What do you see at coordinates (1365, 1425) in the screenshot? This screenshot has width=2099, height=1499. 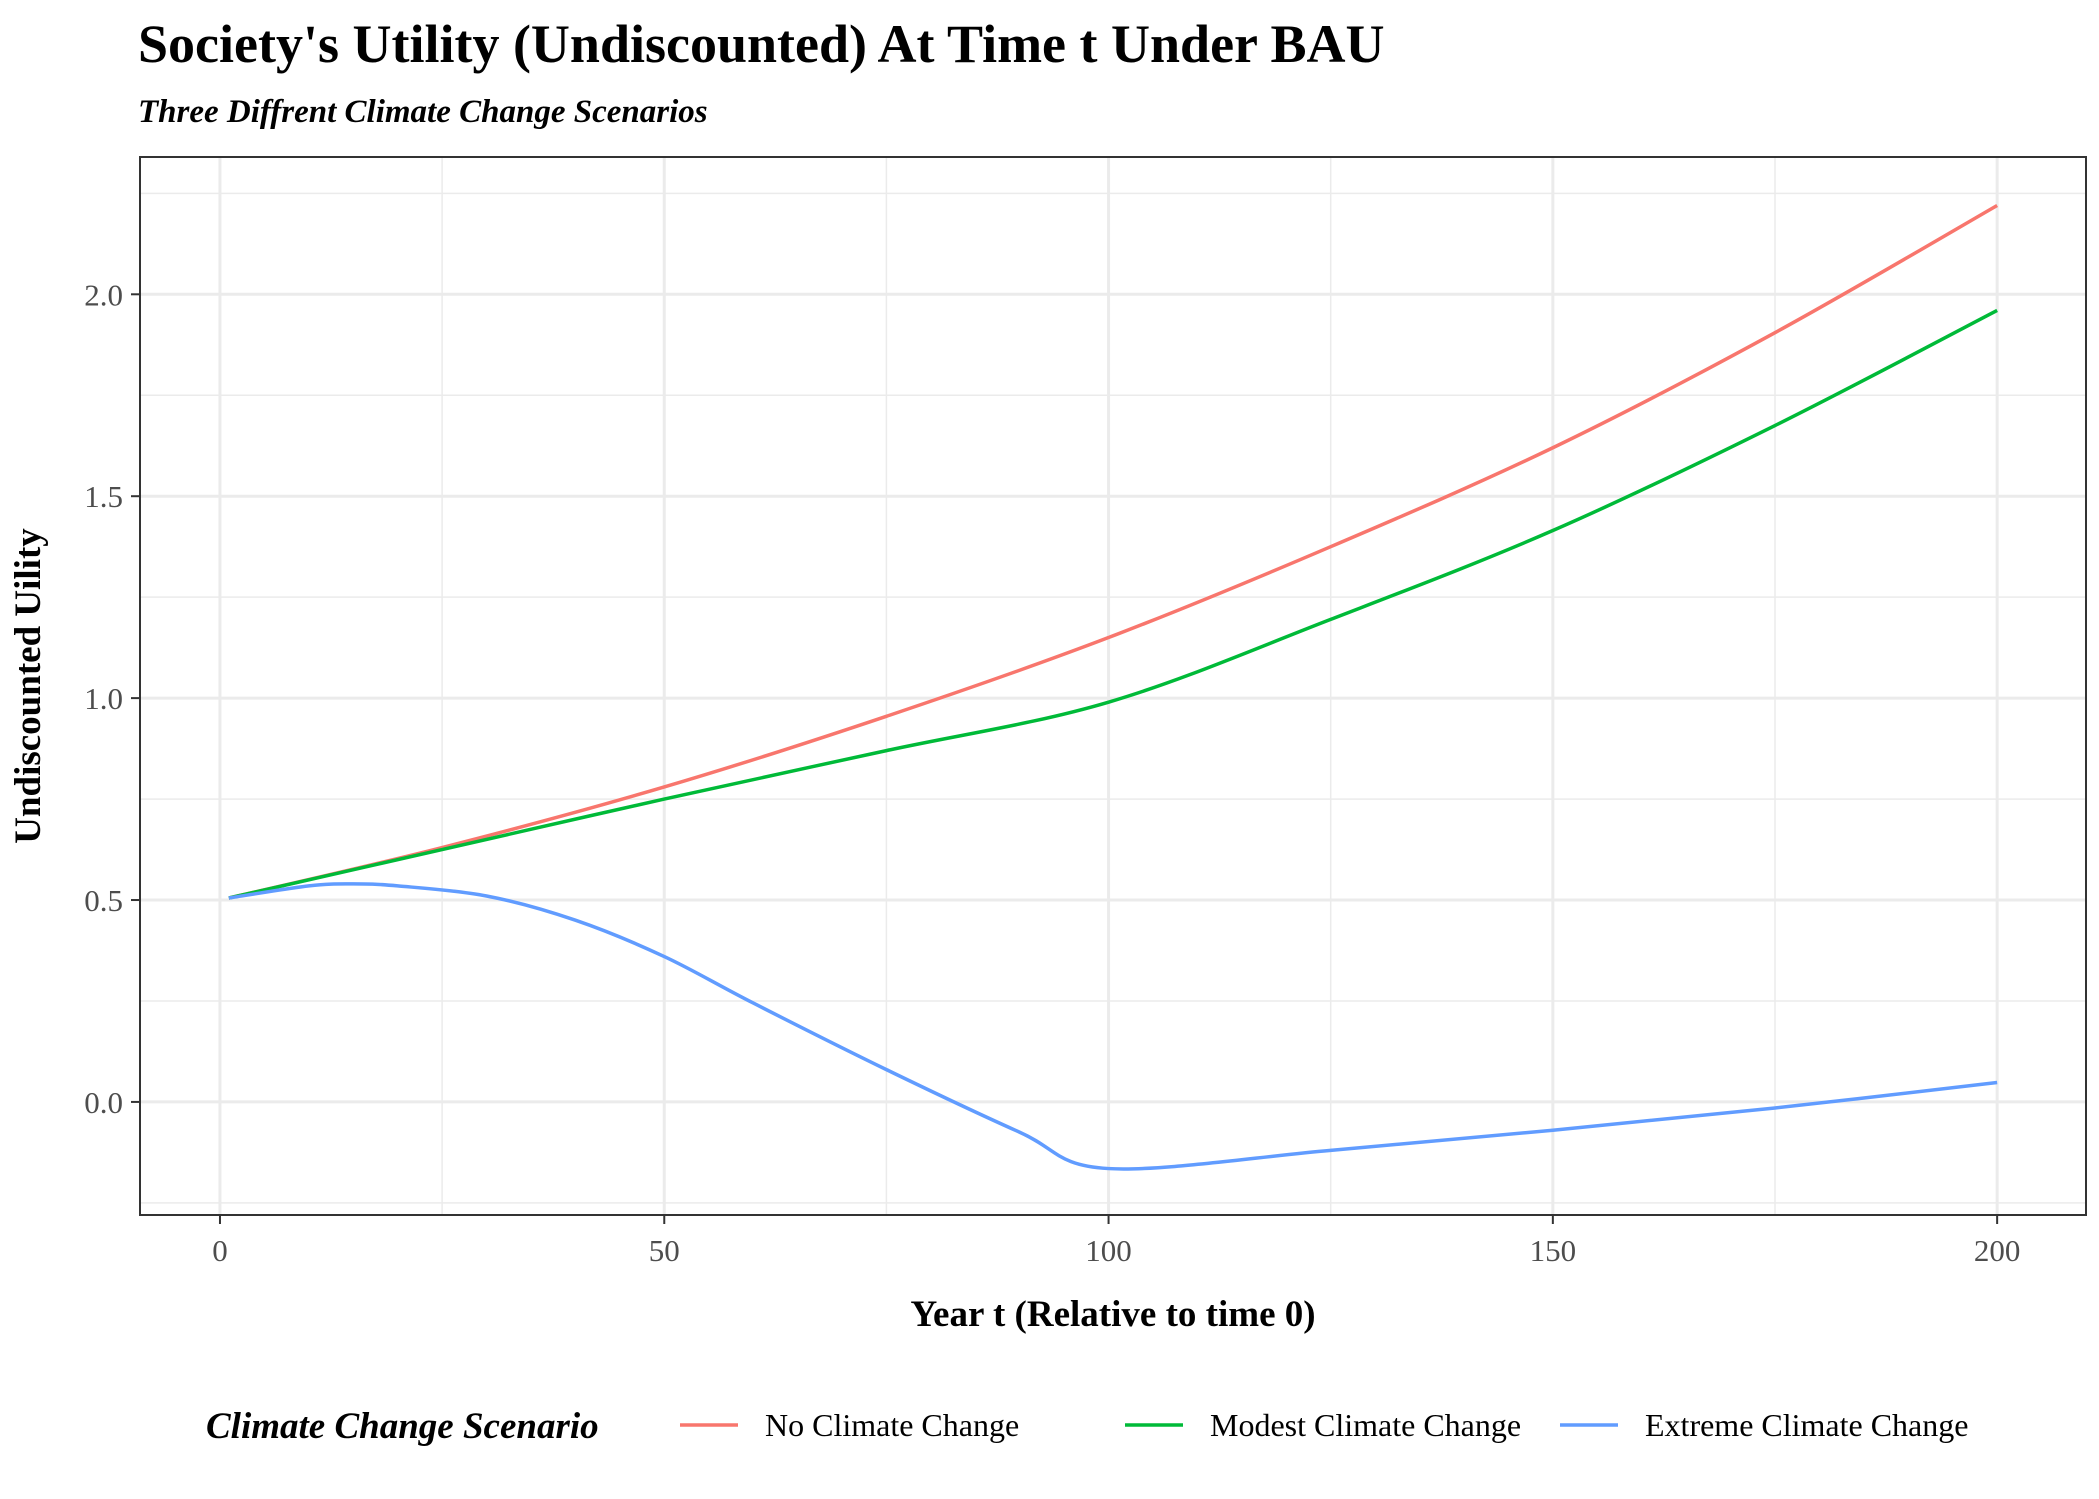 I see `legend-label-1: Modest Climate Change` at bounding box center [1365, 1425].